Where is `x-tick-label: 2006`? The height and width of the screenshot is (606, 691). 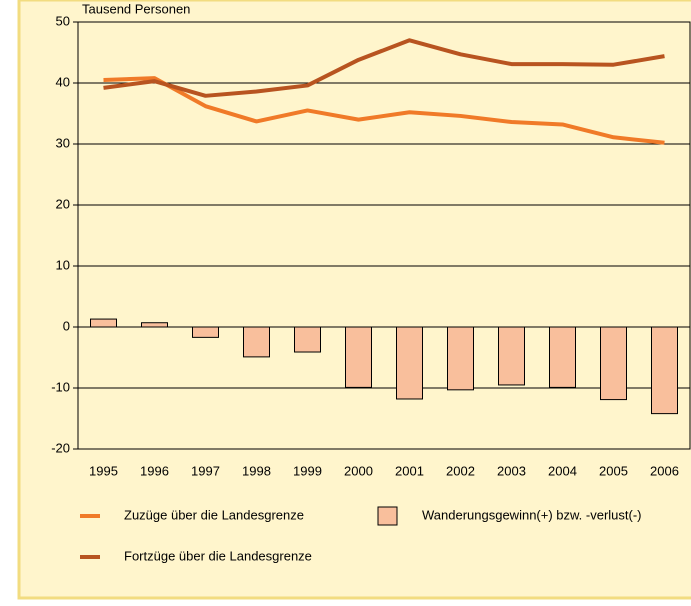 x-tick-label: 2006 is located at coordinates (664, 470).